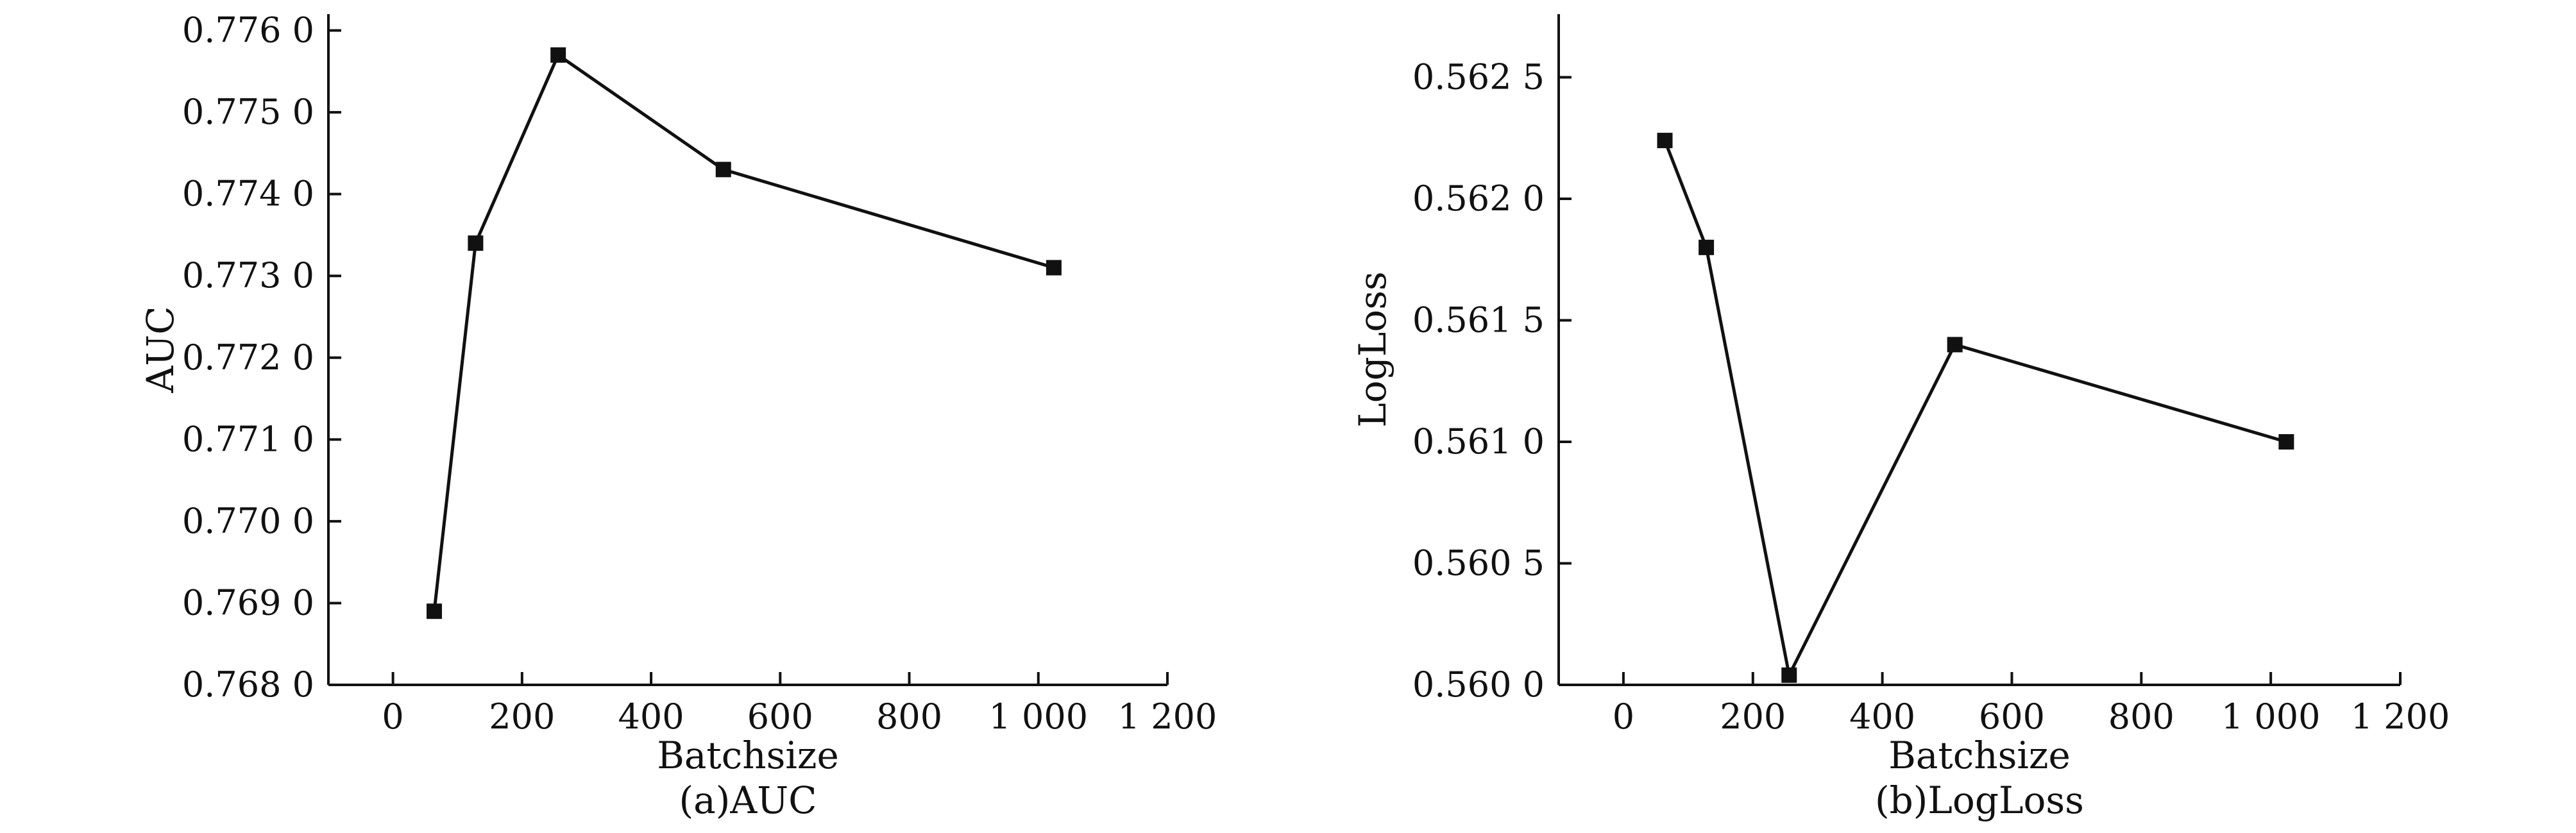  Describe the element at coordinates (248, 112) in the screenshot. I see `y-tick-label: 0.775 0` at that location.